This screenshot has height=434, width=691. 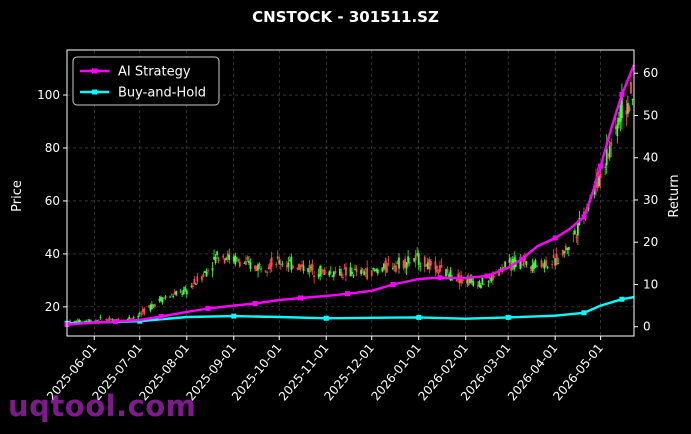 What do you see at coordinates (48, 95) in the screenshot?
I see `tick-label-left: 100` at bounding box center [48, 95].